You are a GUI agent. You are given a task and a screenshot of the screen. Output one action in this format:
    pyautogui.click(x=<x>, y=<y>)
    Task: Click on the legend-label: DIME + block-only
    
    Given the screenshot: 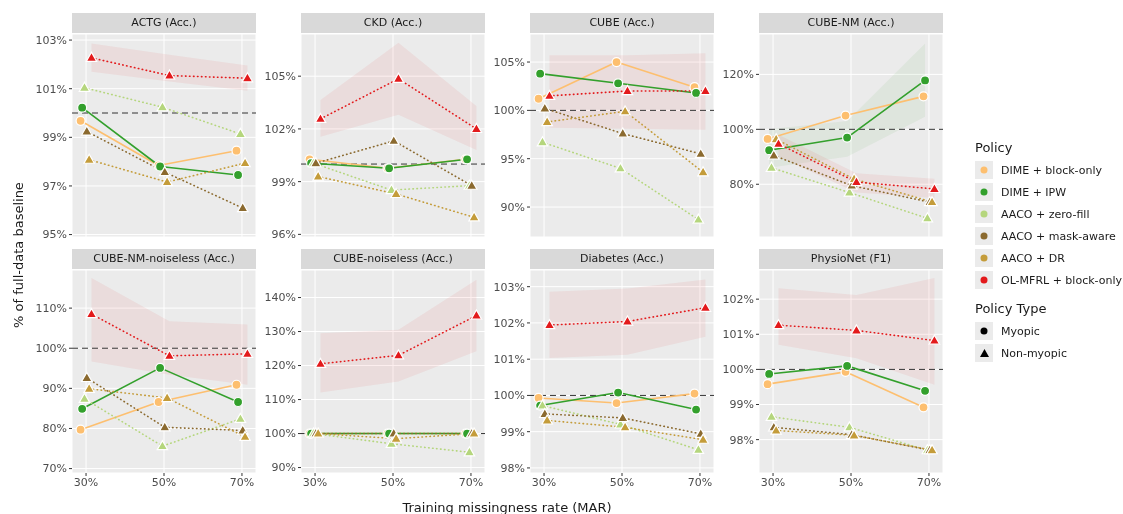 What is the action you would take?
    pyautogui.click(x=1051, y=170)
    